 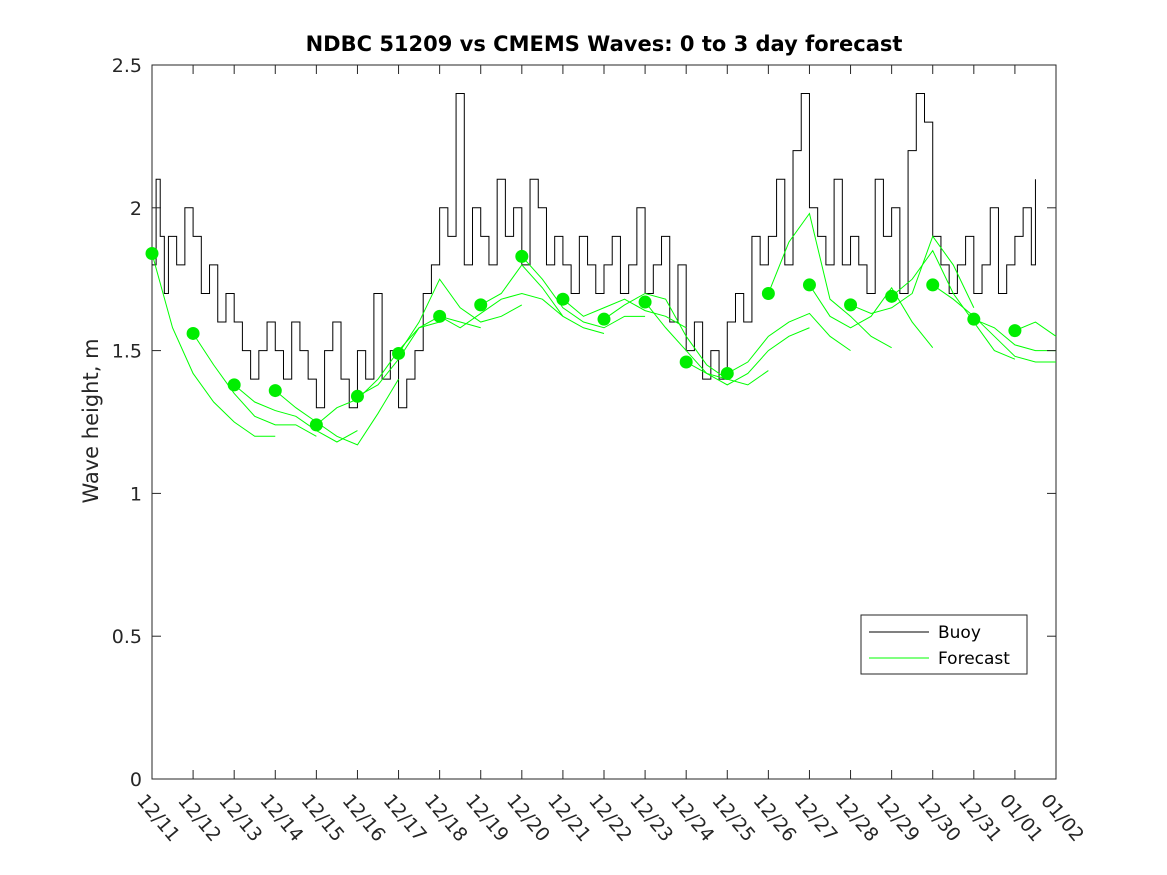 I want to click on y-tick-label: 0.5, so click(x=127, y=637).